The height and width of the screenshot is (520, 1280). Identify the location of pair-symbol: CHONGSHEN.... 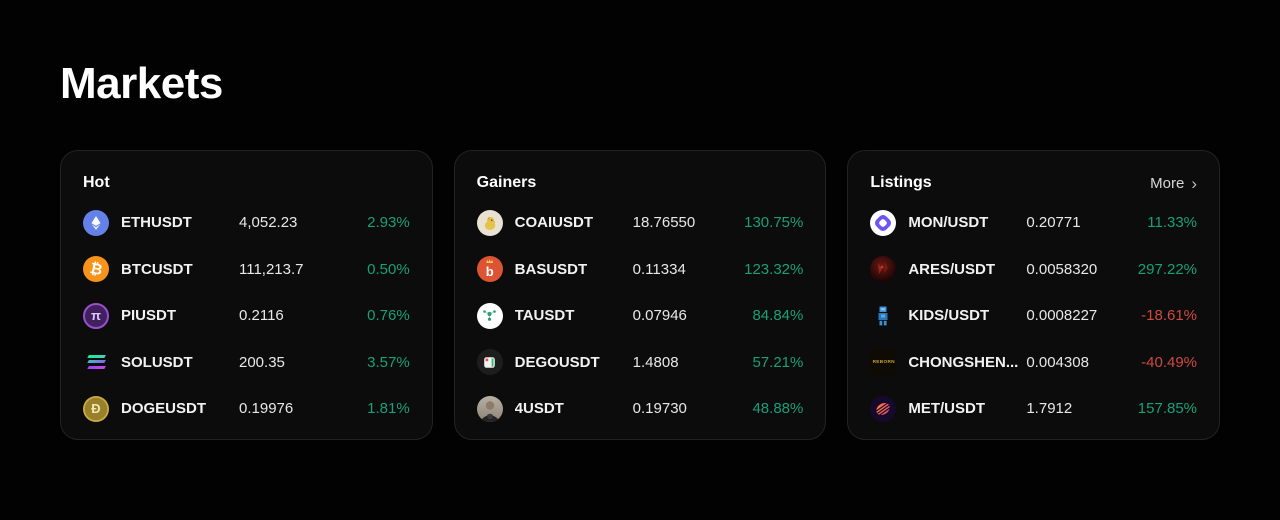
(963, 362).